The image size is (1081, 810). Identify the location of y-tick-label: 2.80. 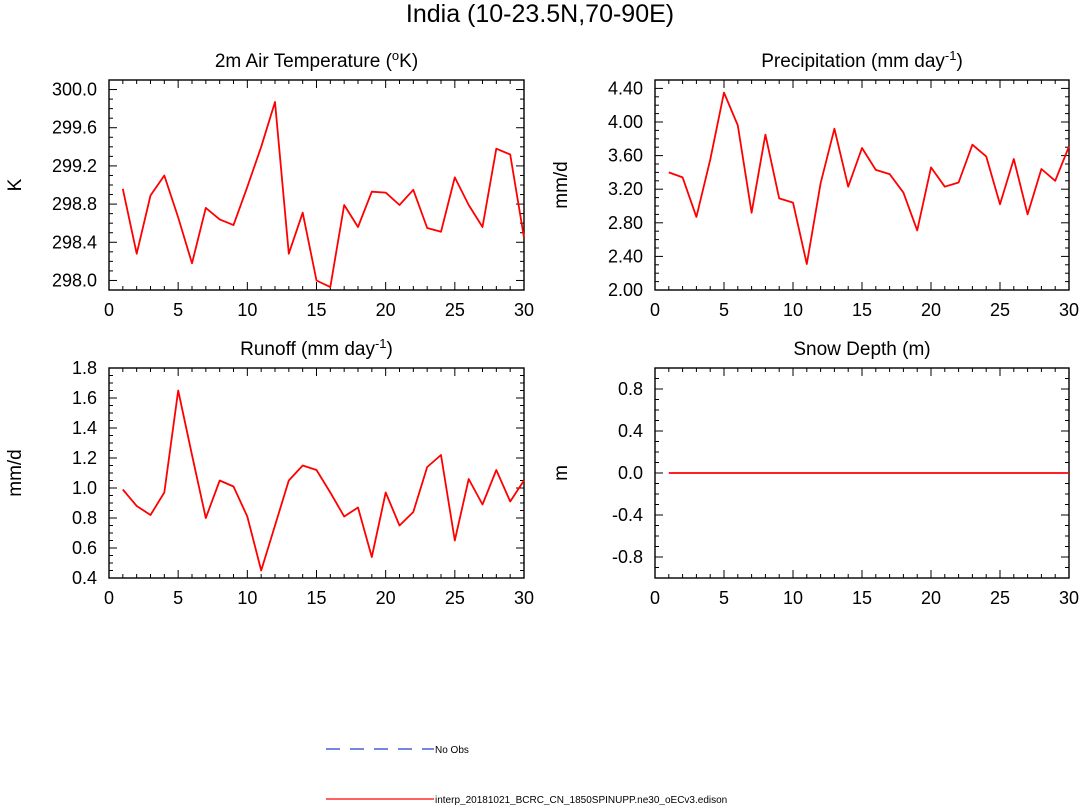
(625, 223).